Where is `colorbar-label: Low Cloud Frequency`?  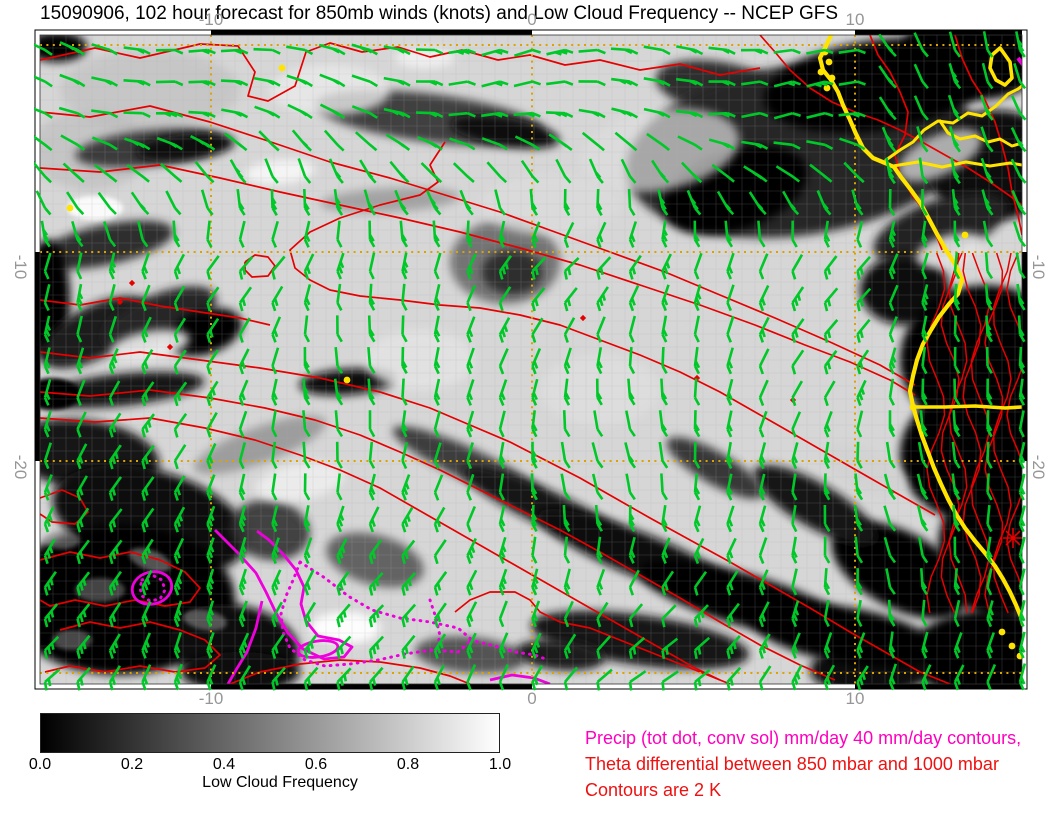 colorbar-label: Low Cloud Frequency is located at coordinates (280, 782).